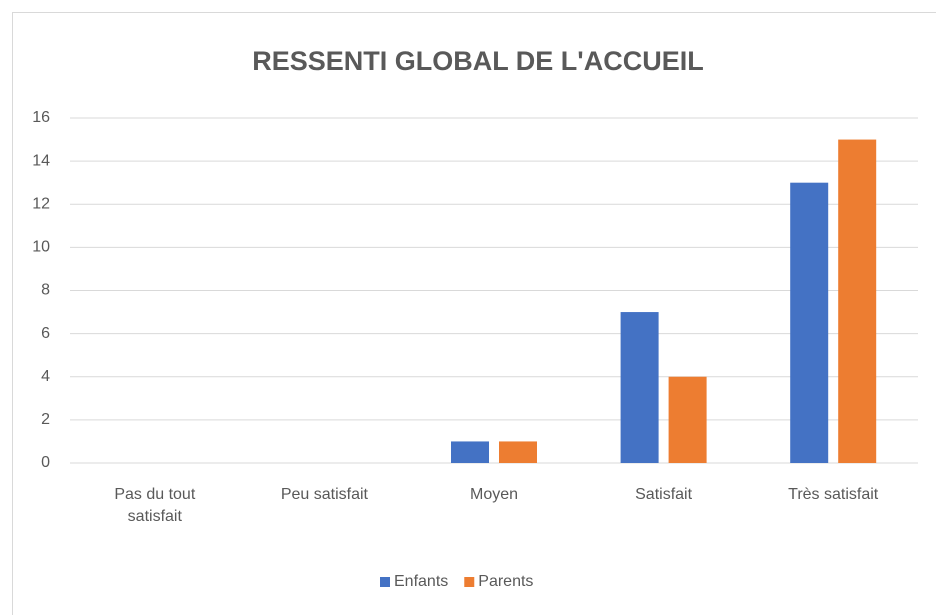  What do you see at coordinates (41, 203) in the screenshot?
I see `y-tick-label: 12` at bounding box center [41, 203].